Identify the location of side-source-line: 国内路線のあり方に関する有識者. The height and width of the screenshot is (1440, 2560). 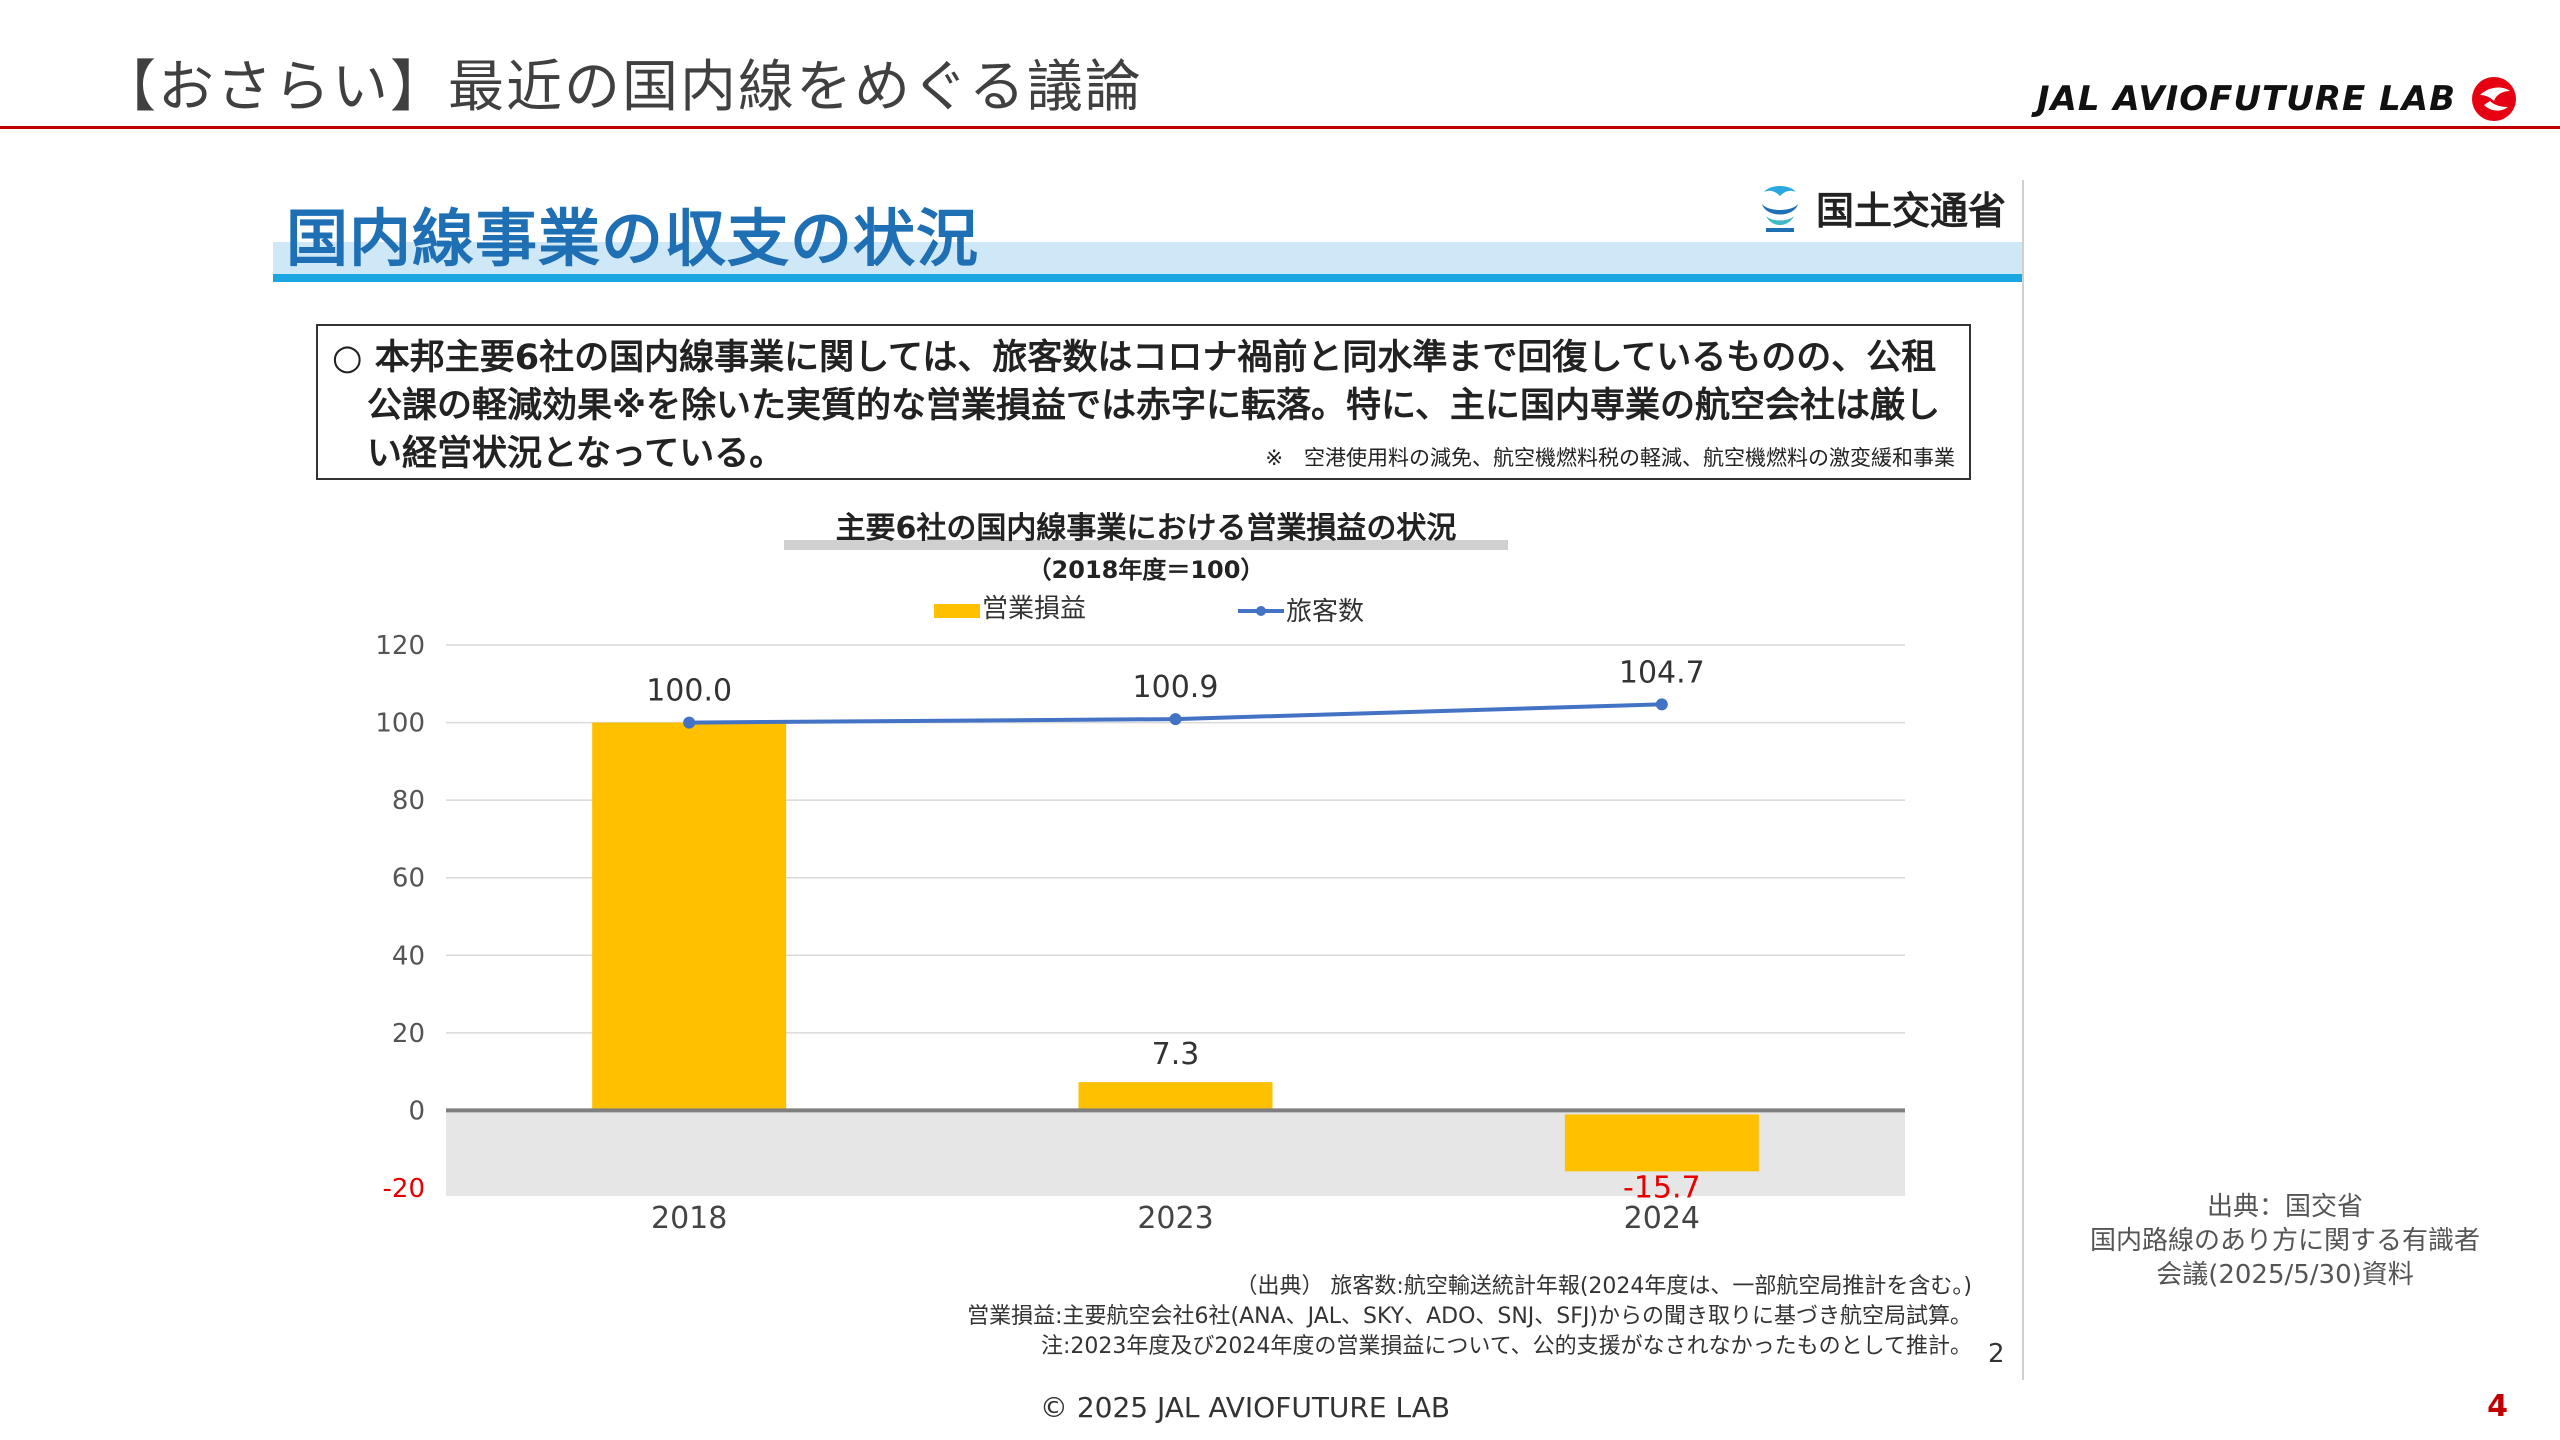
(2284, 1241).